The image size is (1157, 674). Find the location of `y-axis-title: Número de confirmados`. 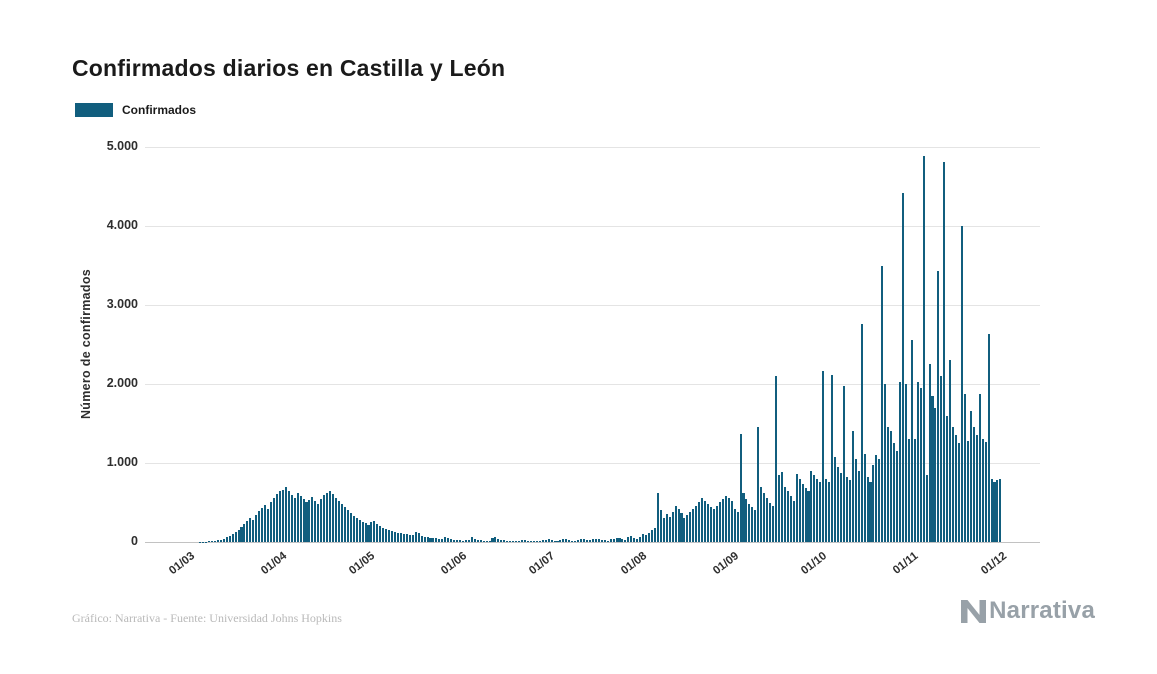

y-axis-title: Número de confirmados is located at coordinates (86, 344).